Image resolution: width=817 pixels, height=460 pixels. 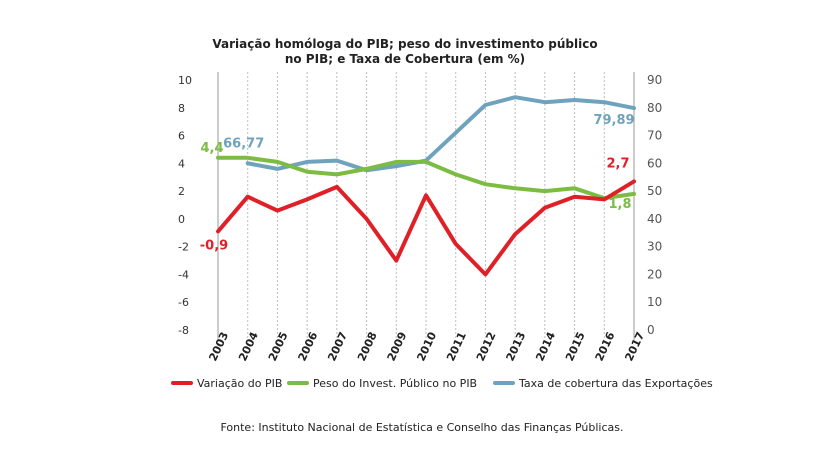 I want to click on left-tick-label: 8, so click(x=181, y=108).